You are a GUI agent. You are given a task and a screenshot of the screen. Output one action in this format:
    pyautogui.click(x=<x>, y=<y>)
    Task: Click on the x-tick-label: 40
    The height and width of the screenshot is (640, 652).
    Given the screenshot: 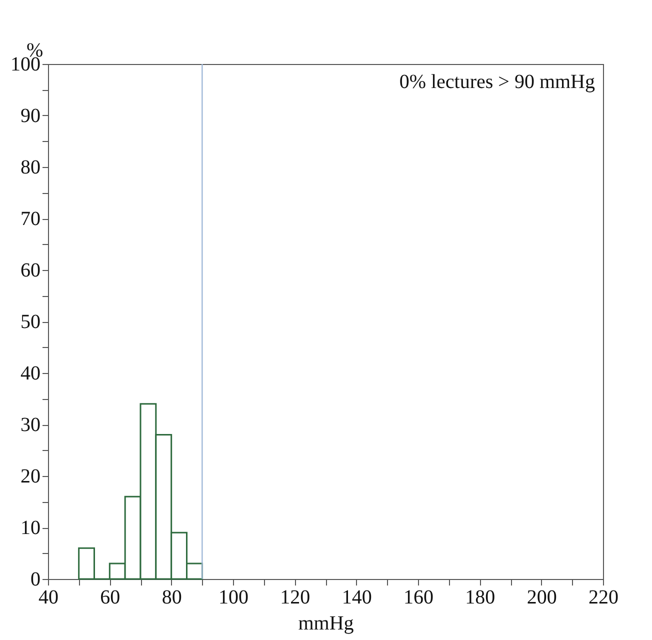 What is the action you would take?
    pyautogui.click(x=48, y=597)
    